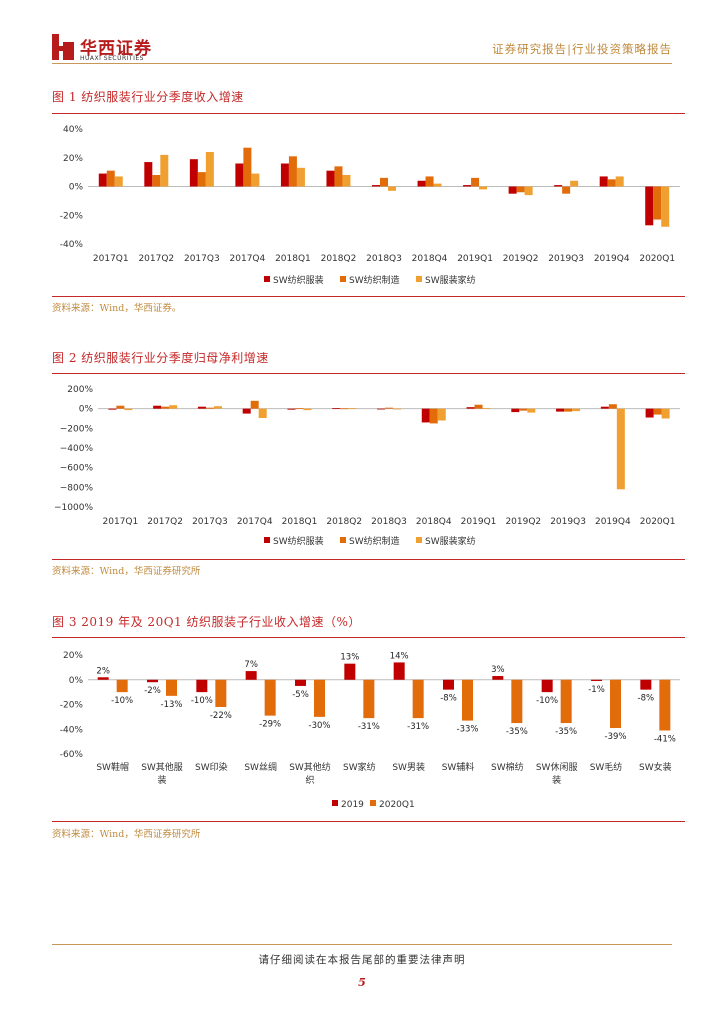 The height and width of the screenshot is (1024, 724). Describe the element at coordinates (173, 407) in the screenshot. I see `bar-SW服装家纺-2017Q2` at that location.